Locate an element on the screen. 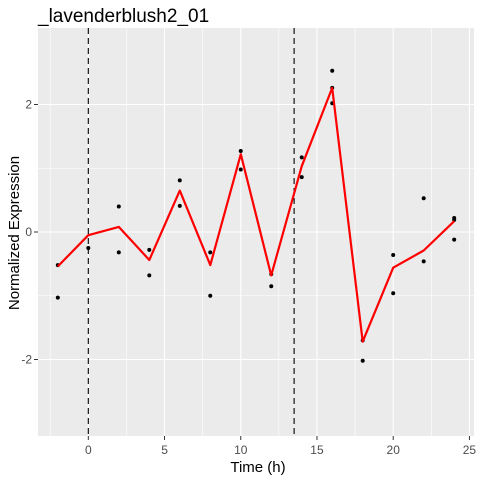  x-tick-label: 15 is located at coordinates (317, 450).